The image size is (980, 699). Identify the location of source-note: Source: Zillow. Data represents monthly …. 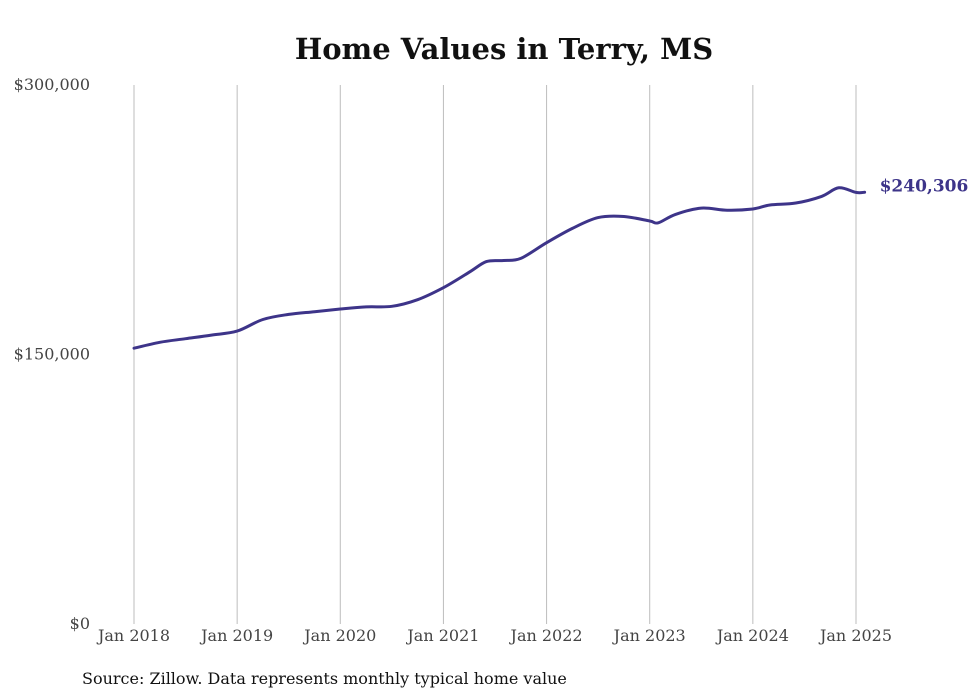
(324, 678).